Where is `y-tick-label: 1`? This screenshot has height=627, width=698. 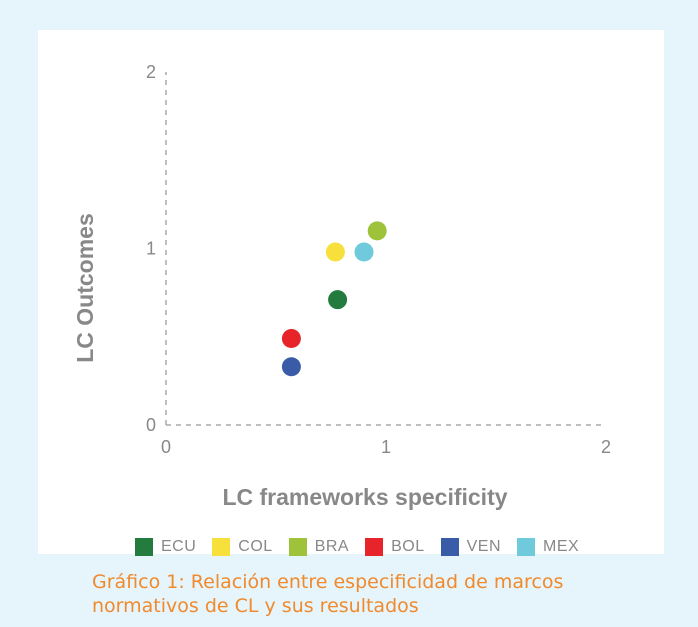
y-tick-label: 1 is located at coordinates (151, 249).